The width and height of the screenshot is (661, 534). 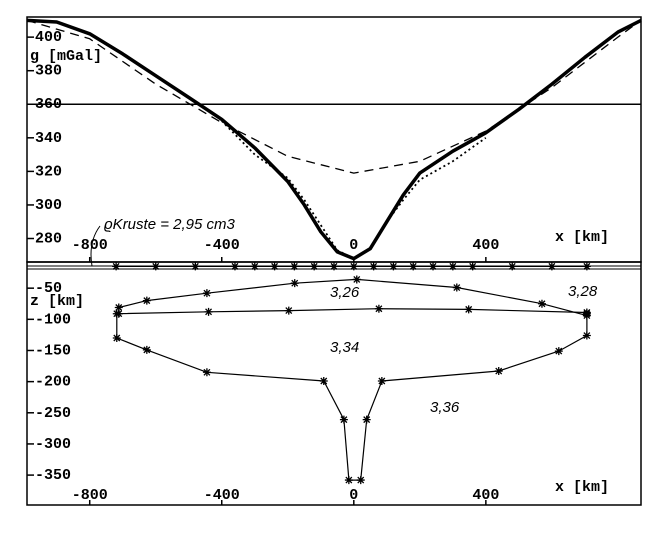 What do you see at coordinates (48, 171) in the screenshot?
I see `y-tick-label: 320` at bounding box center [48, 171].